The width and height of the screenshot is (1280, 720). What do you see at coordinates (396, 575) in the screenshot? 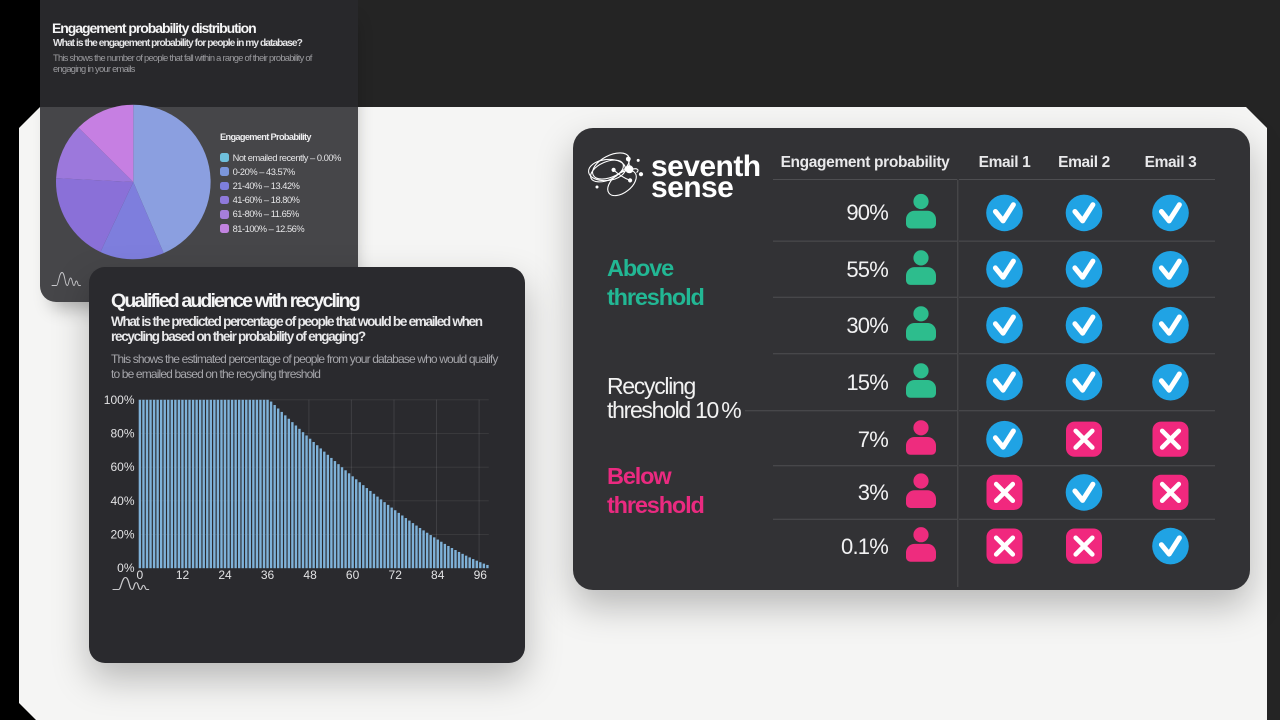
I see `svg-text: 72` at bounding box center [396, 575].